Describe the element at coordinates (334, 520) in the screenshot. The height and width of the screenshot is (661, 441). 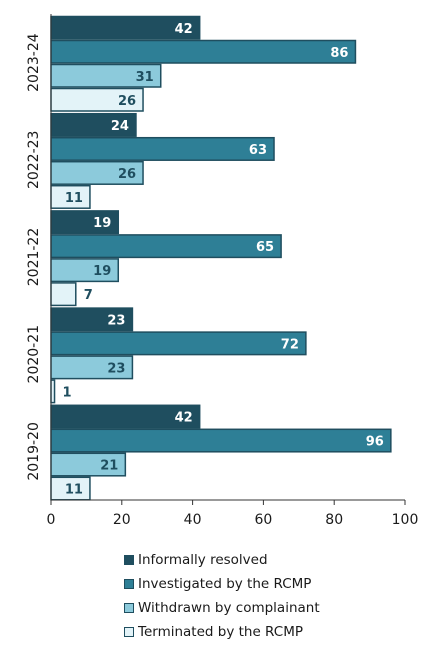
I see `x-tick-label: 80` at that location.